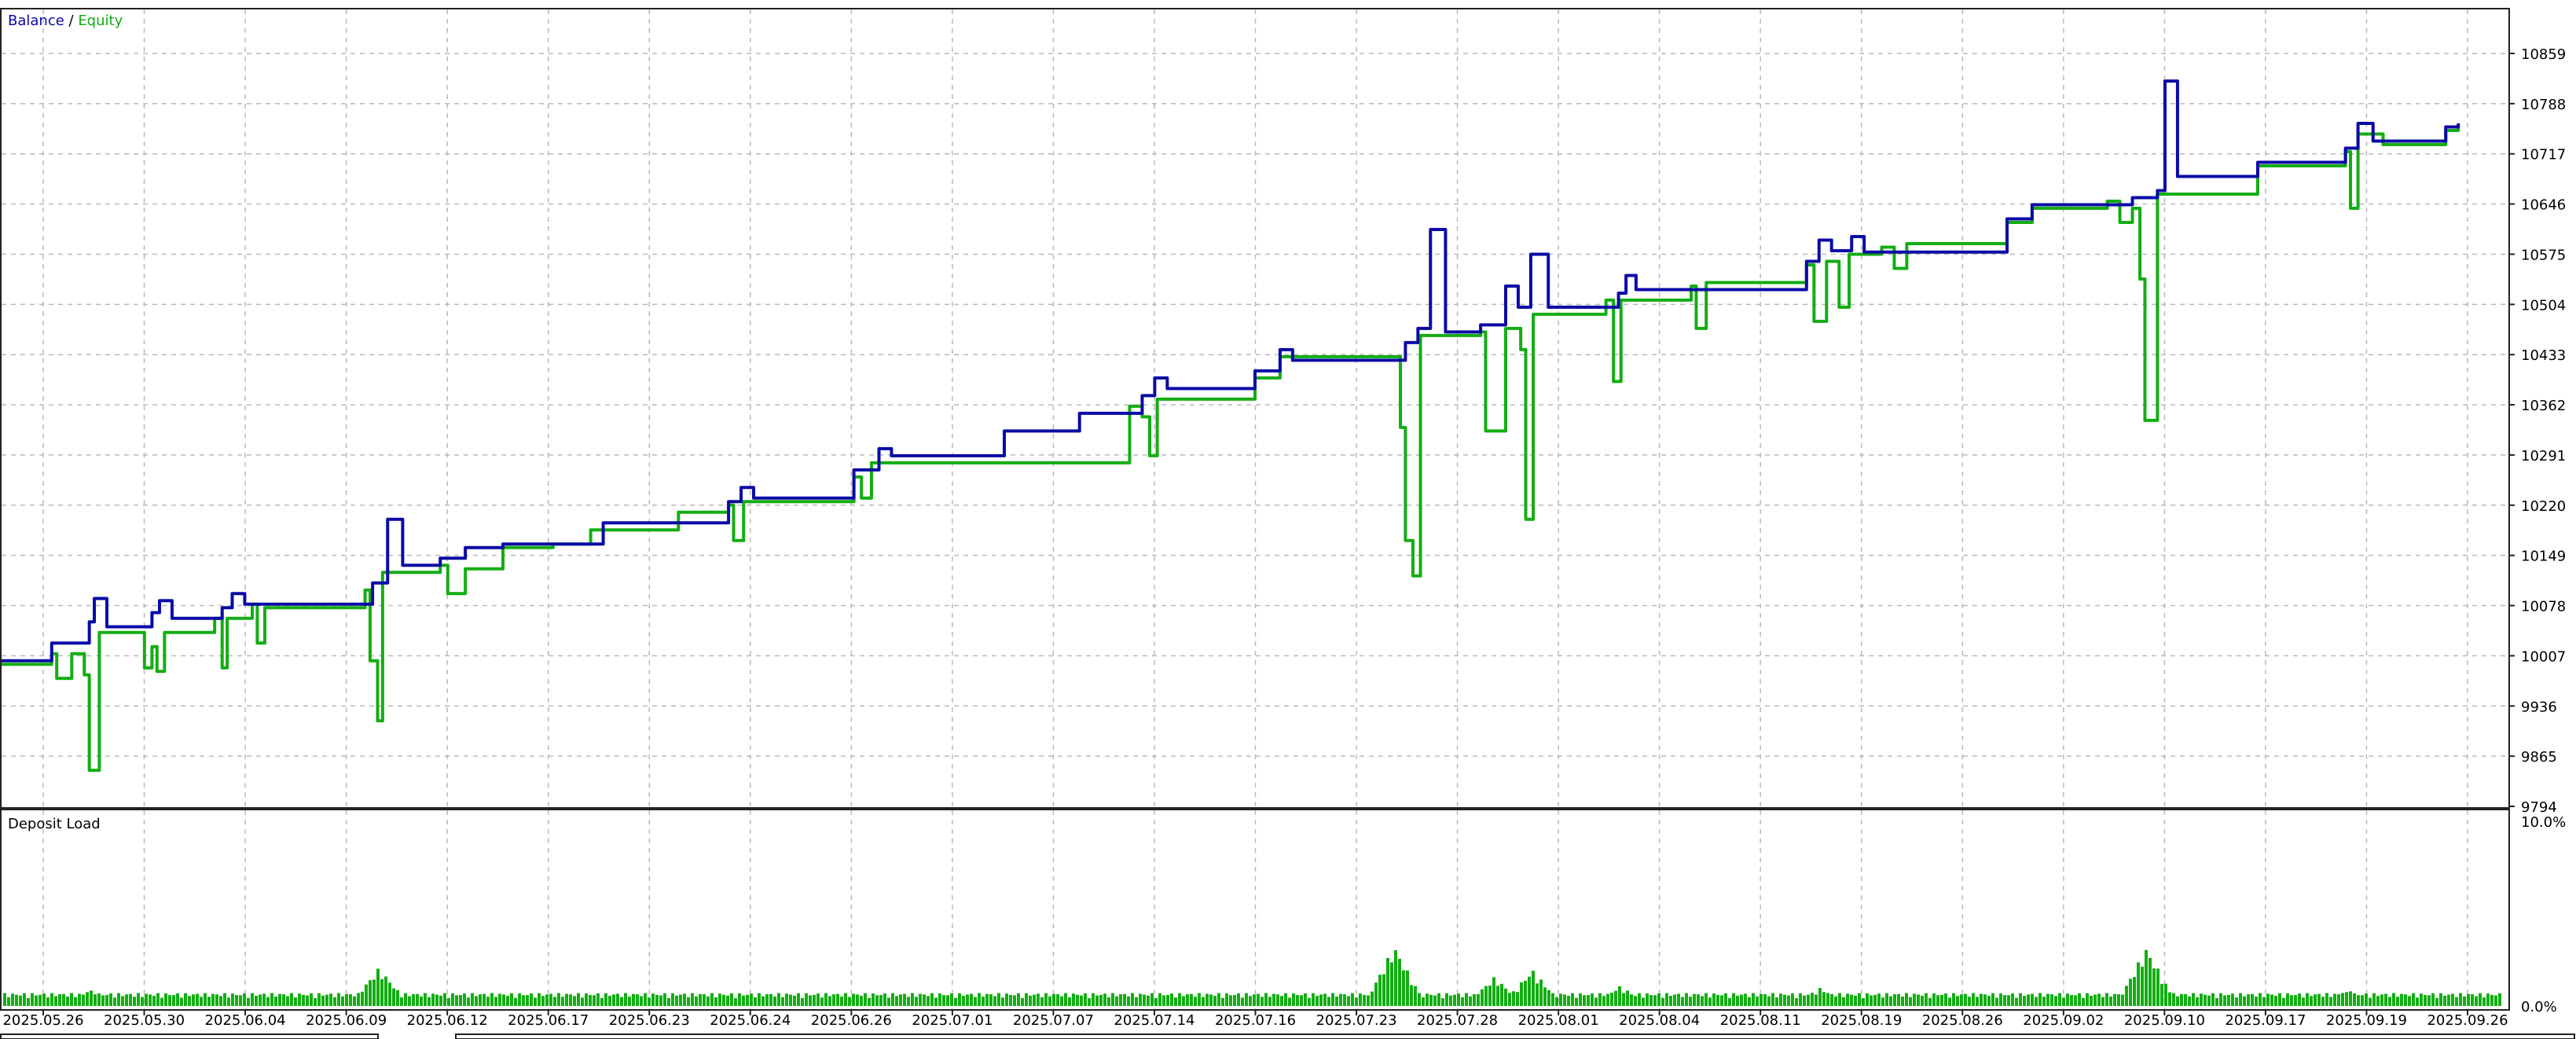 The image size is (2576, 1039). I want to click on main-y-tick-label: 10717, so click(2543, 155).